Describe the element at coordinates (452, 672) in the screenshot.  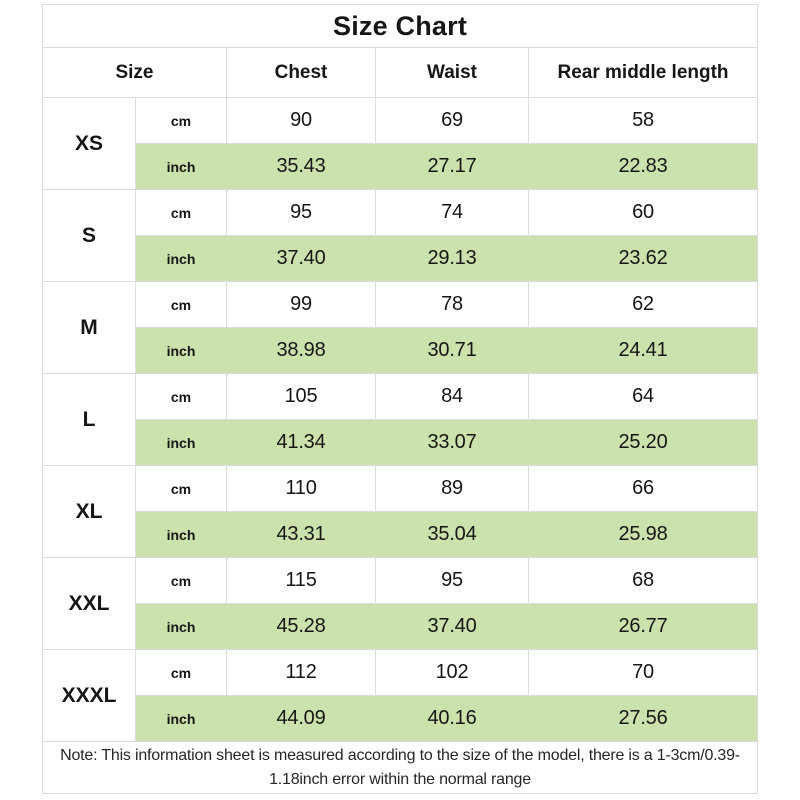
I see `waist-value: 102` at that location.